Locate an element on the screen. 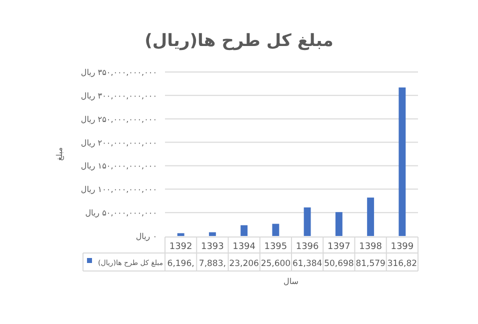  text: 25,600 is located at coordinates (275, 264).